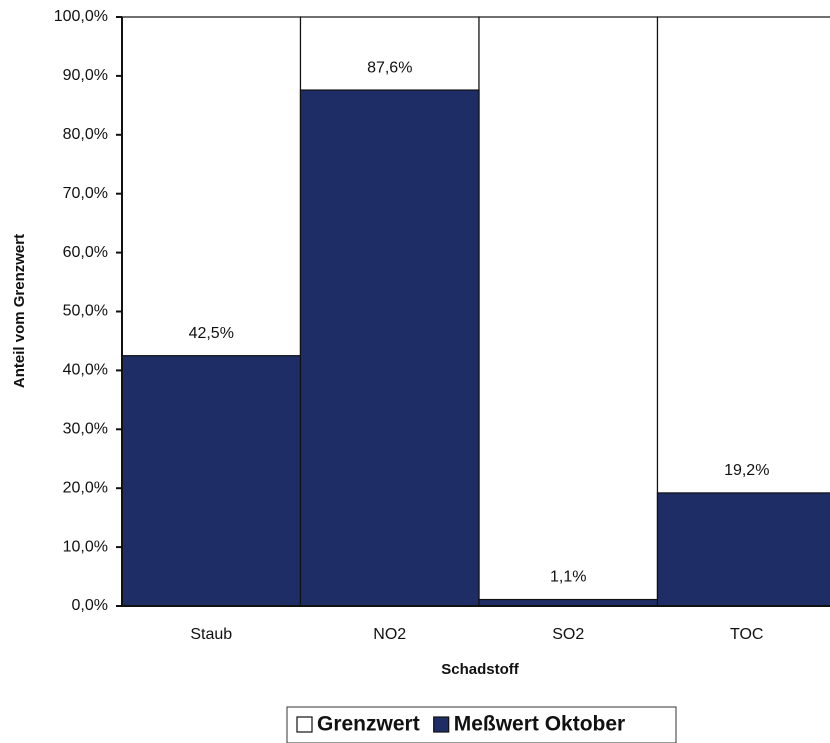 The height and width of the screenshot is (743, 830). I want to click on legend-label: Grenzwert, so click(368, 724).